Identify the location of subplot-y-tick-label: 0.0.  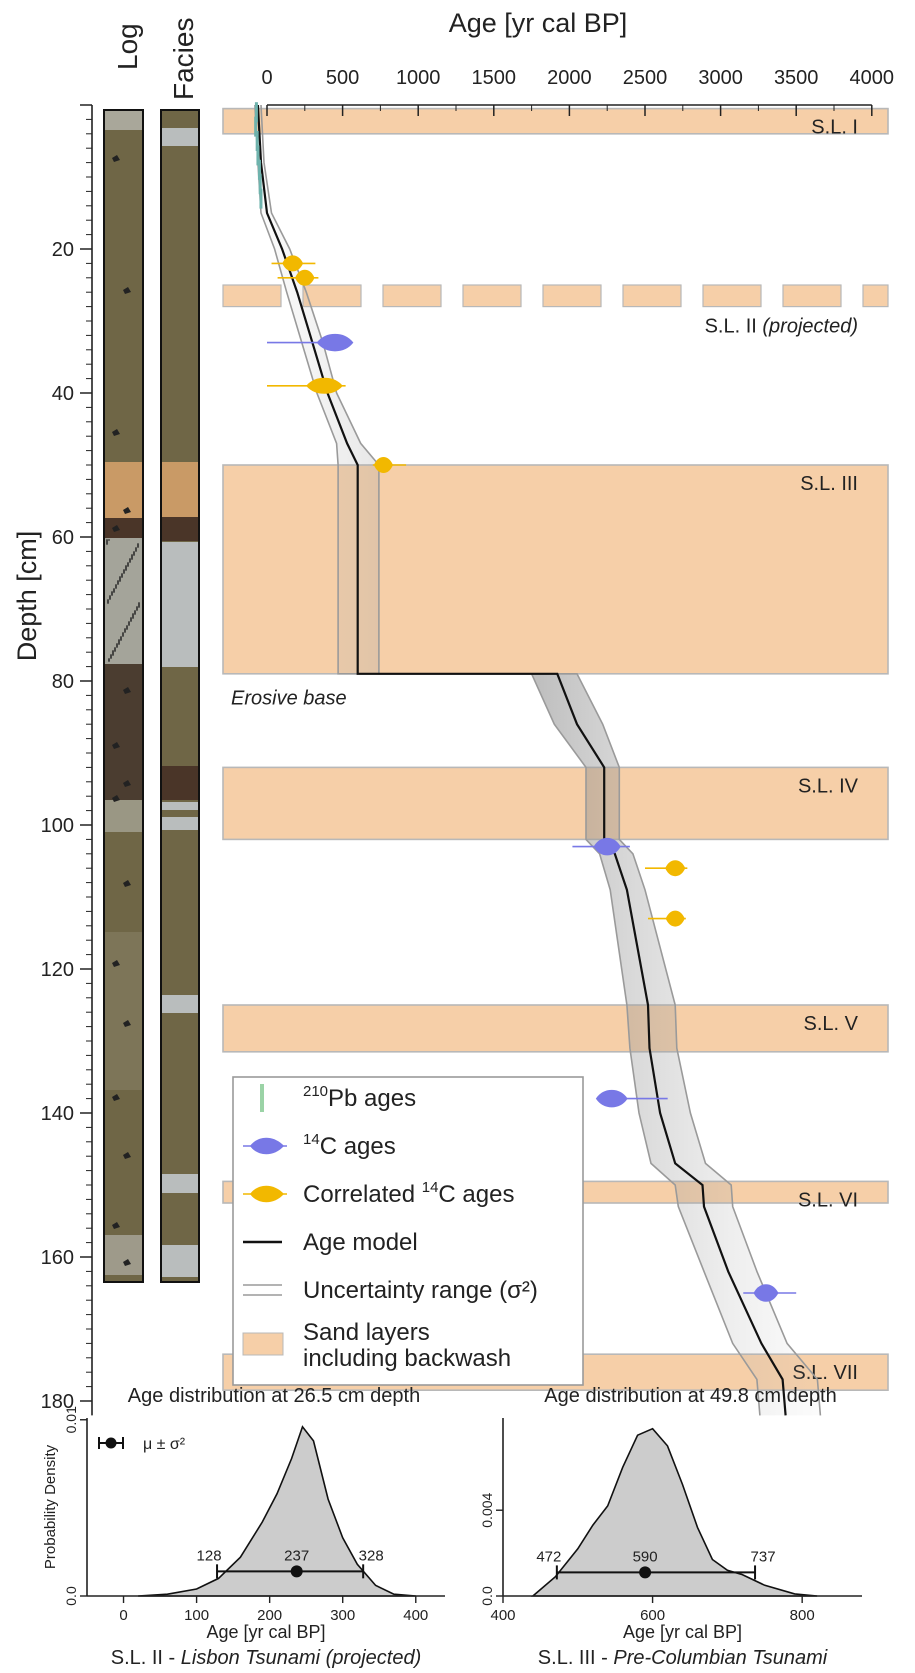
(71, 1596).